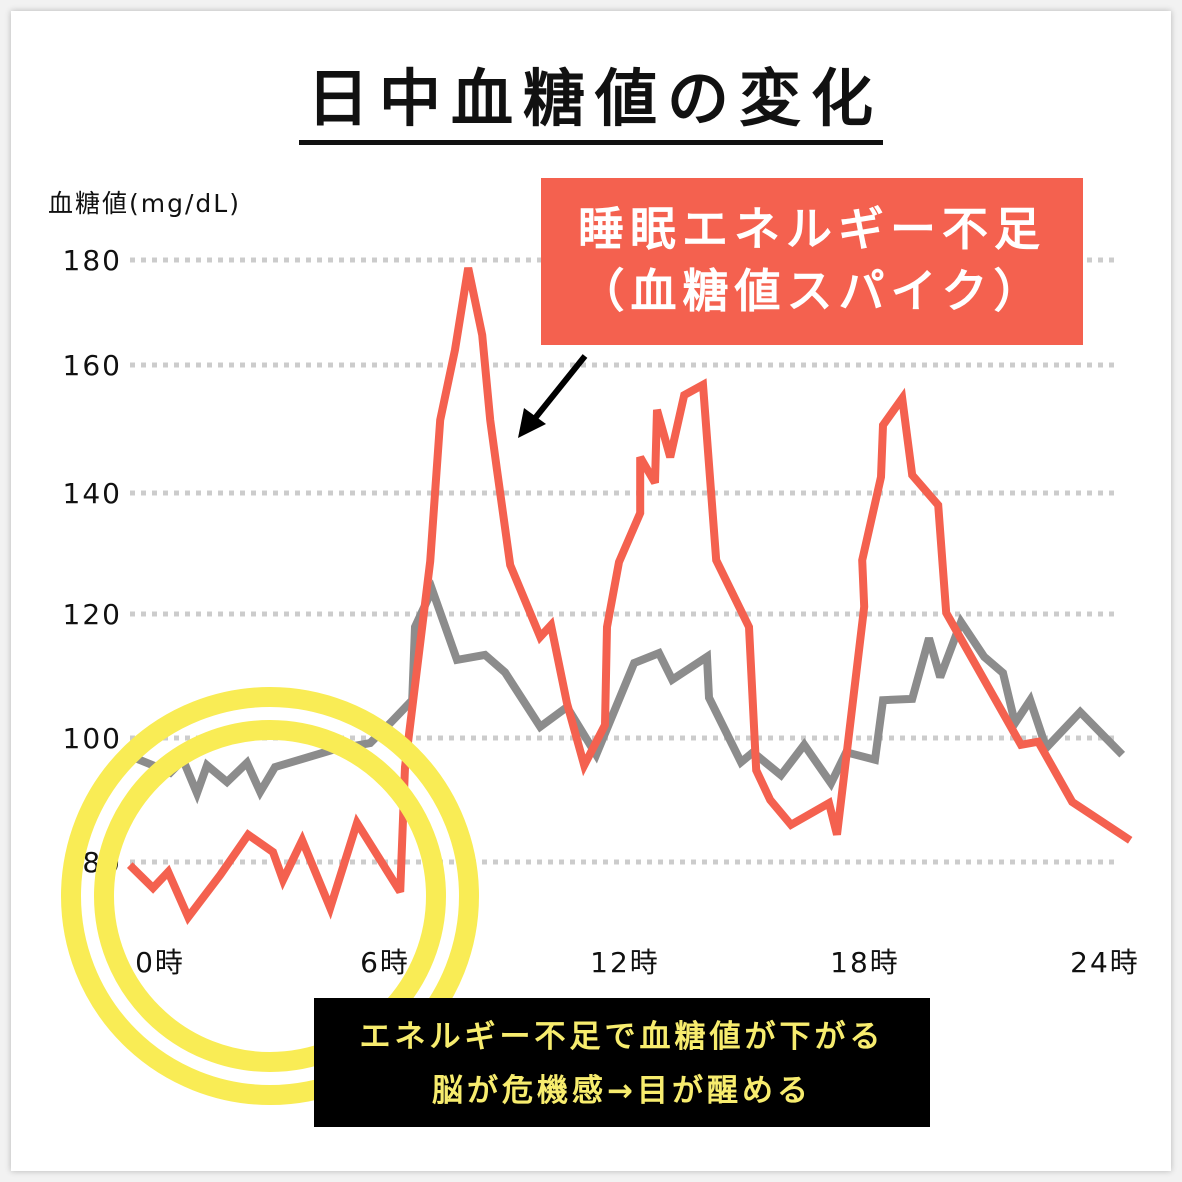 This screenshot has width=1182, height=1182. Describe the element at coordinates (92, 614) in the screenshot. I see `y-tick-label-120: 120` at that location.